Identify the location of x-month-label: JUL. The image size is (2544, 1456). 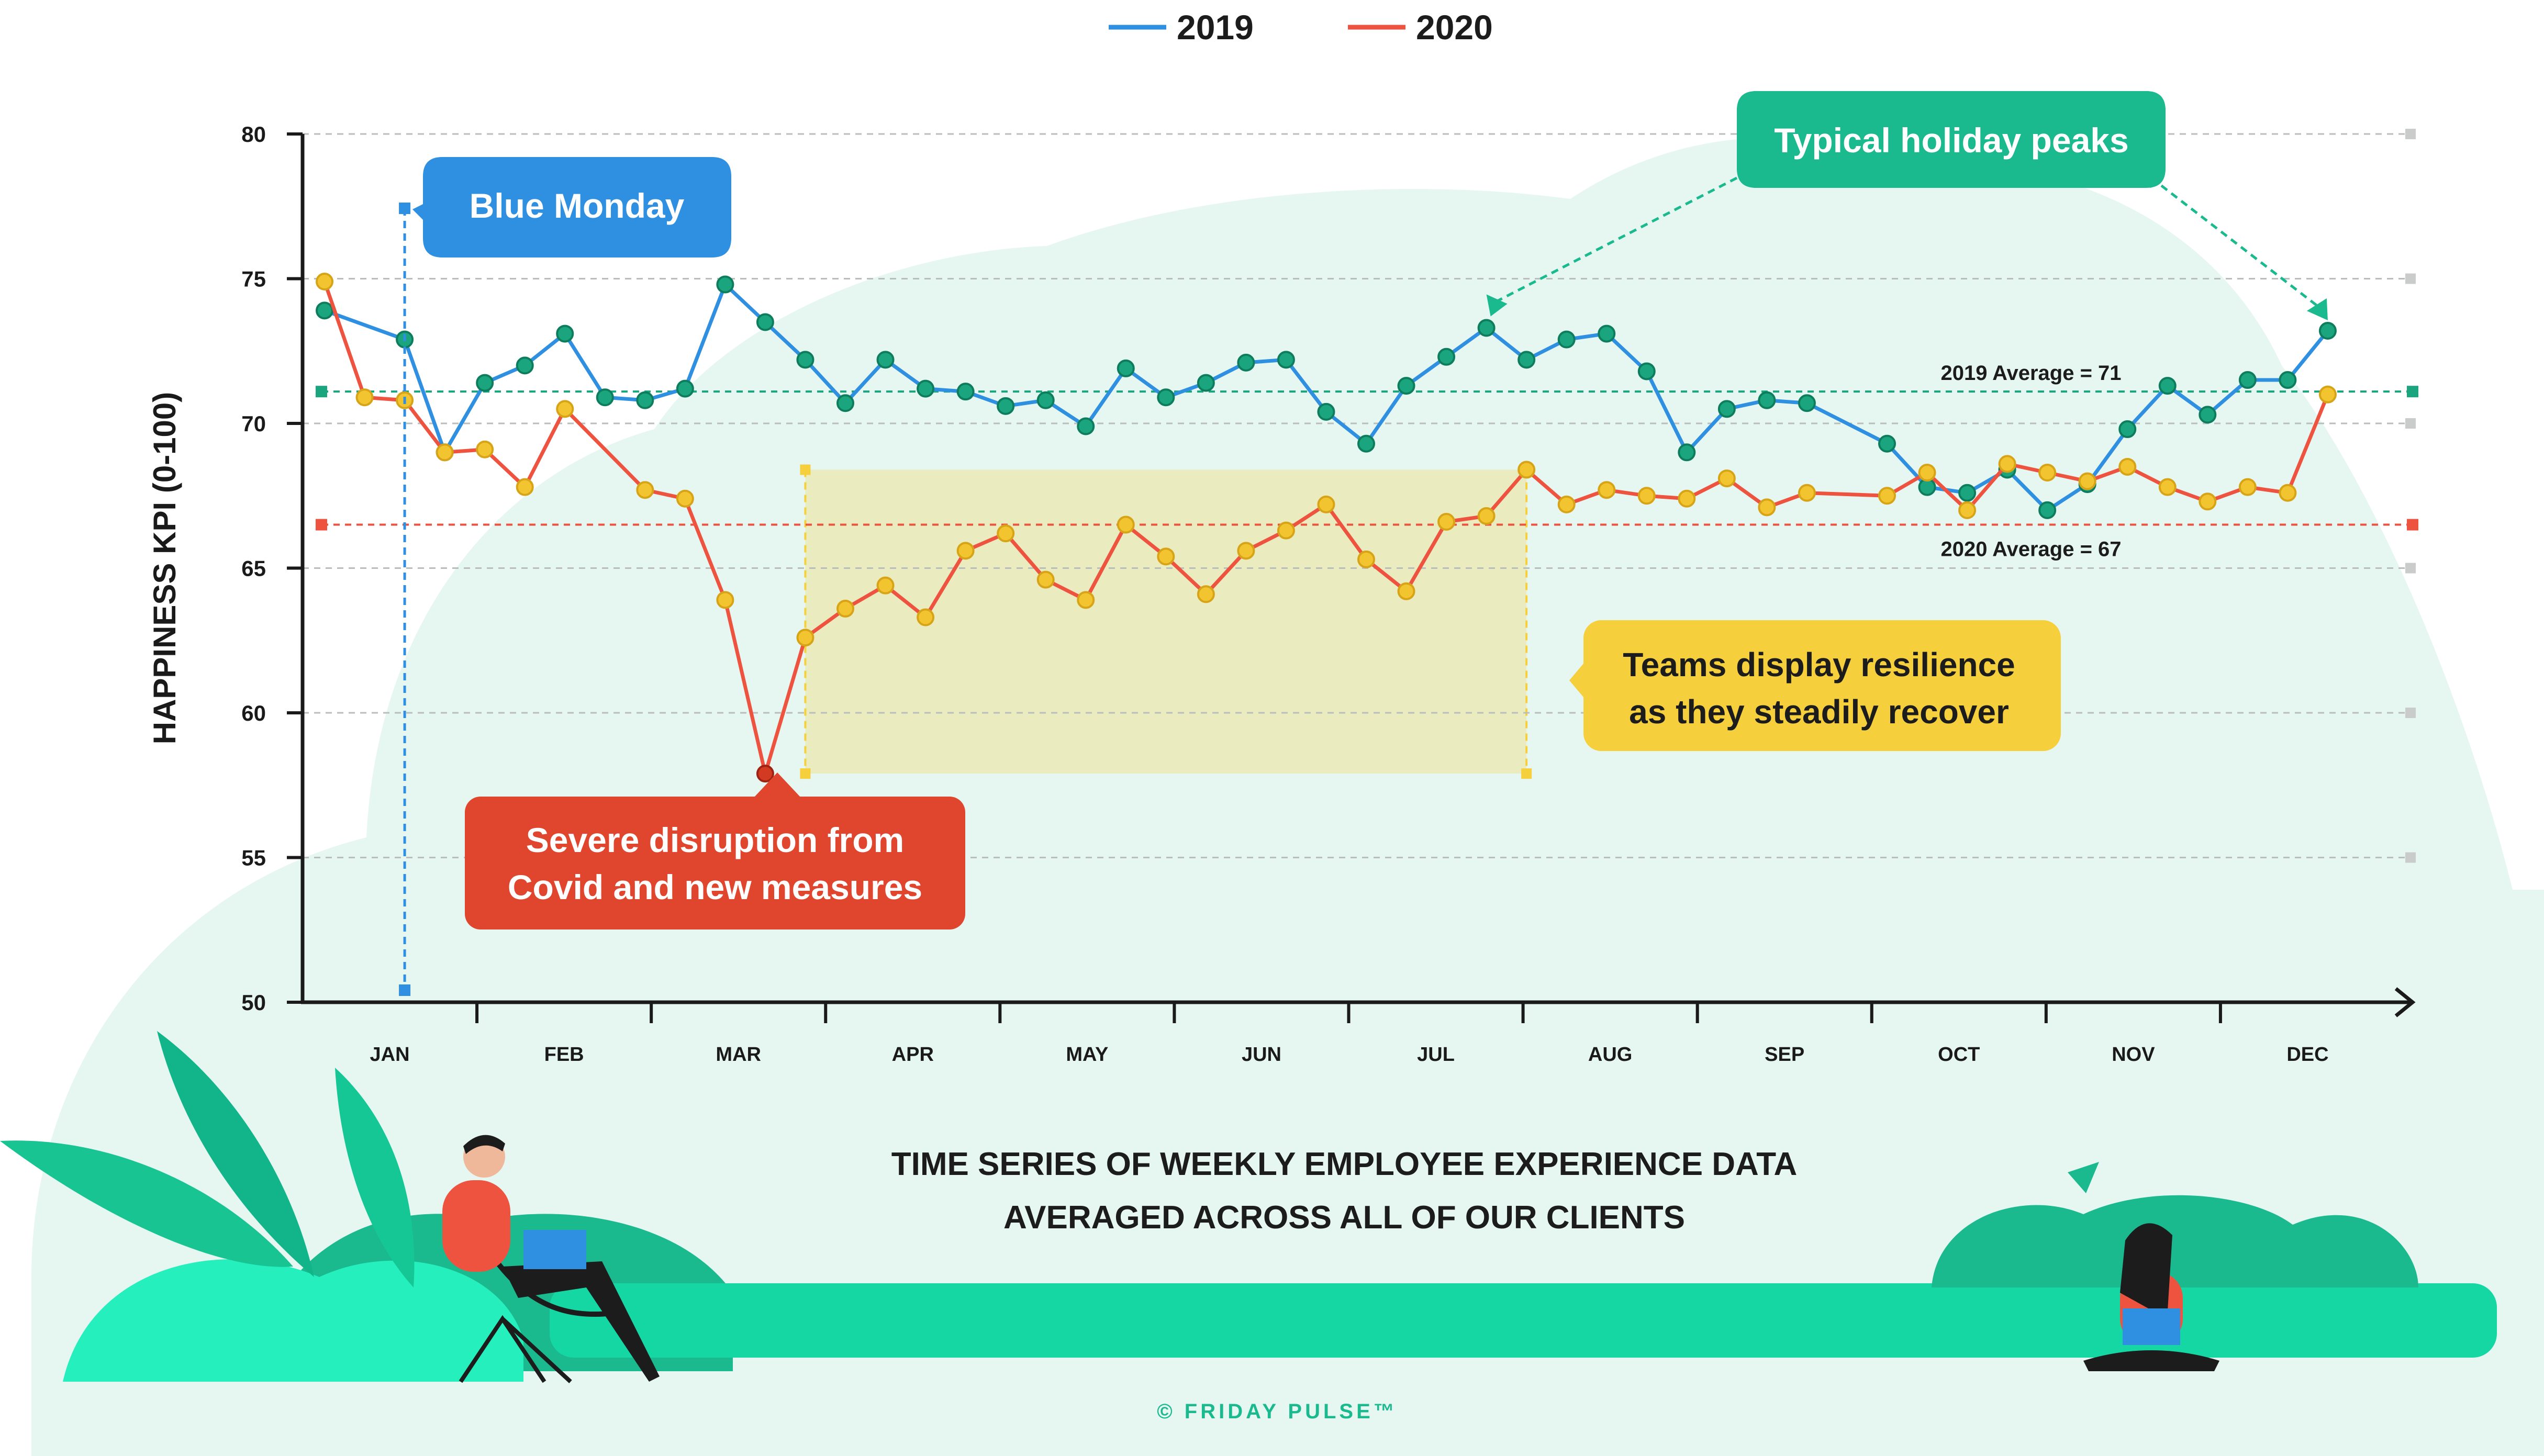
(1436, 1055).